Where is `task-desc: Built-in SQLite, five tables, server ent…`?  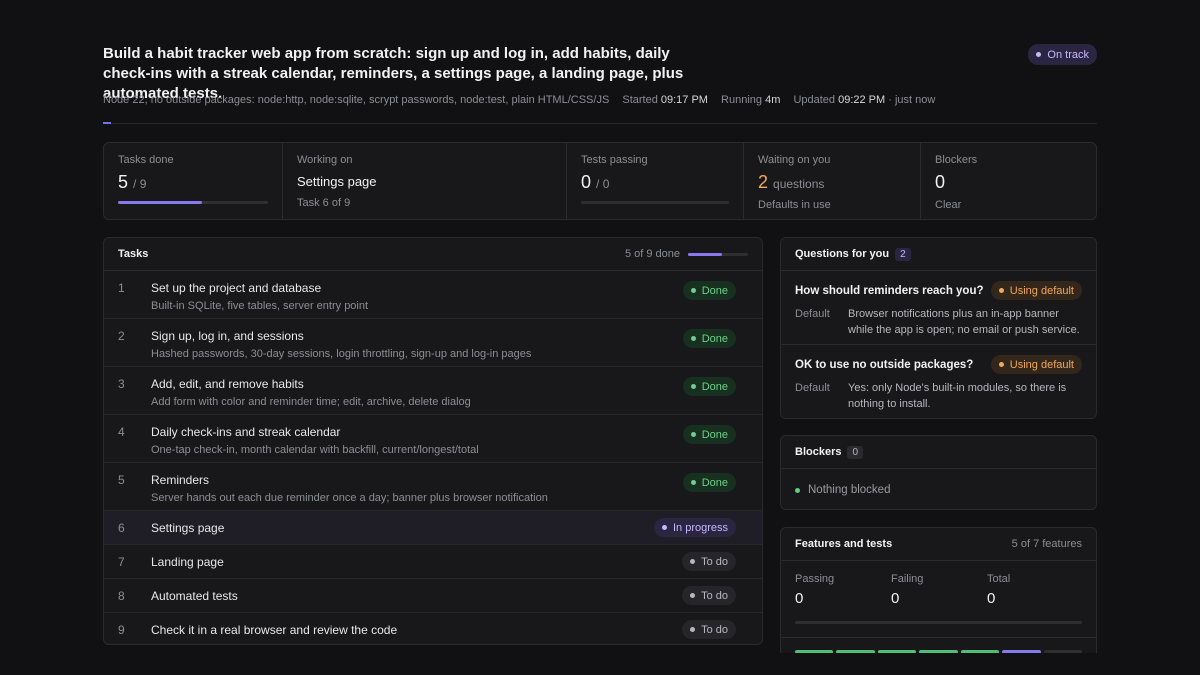
task-desc: Built-in SQLite, five tables, server ent… is located at coordinates (260, 306).